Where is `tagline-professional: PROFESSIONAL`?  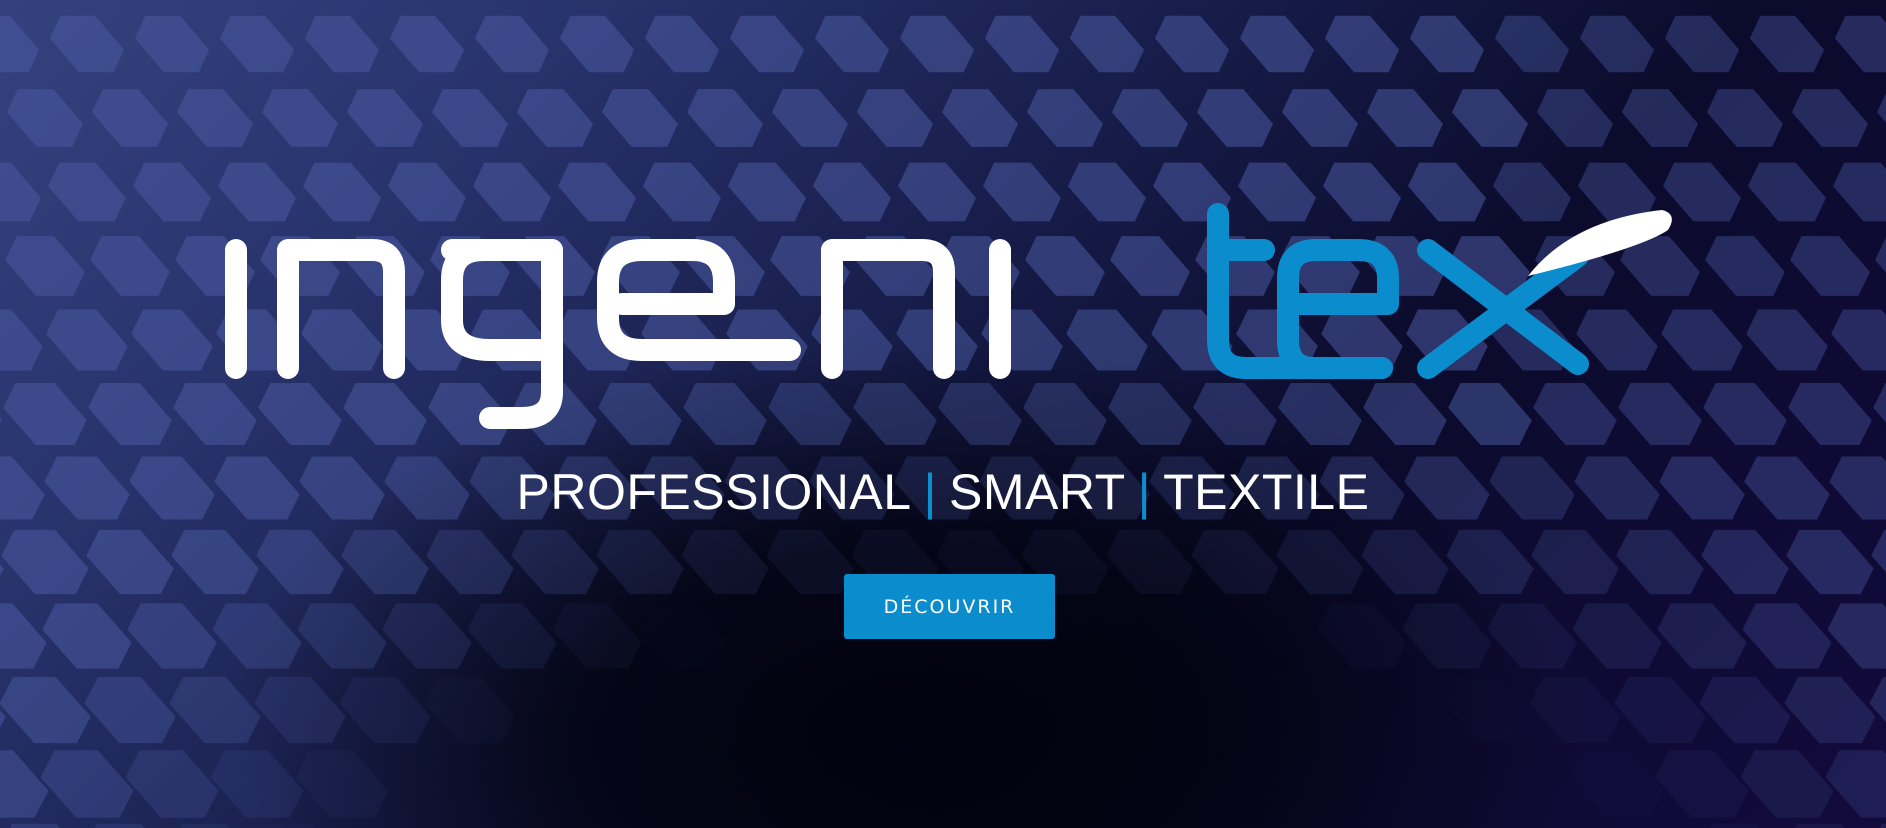 tagline-professional: PROFESSIONAL is located at coordinates (714, 492).